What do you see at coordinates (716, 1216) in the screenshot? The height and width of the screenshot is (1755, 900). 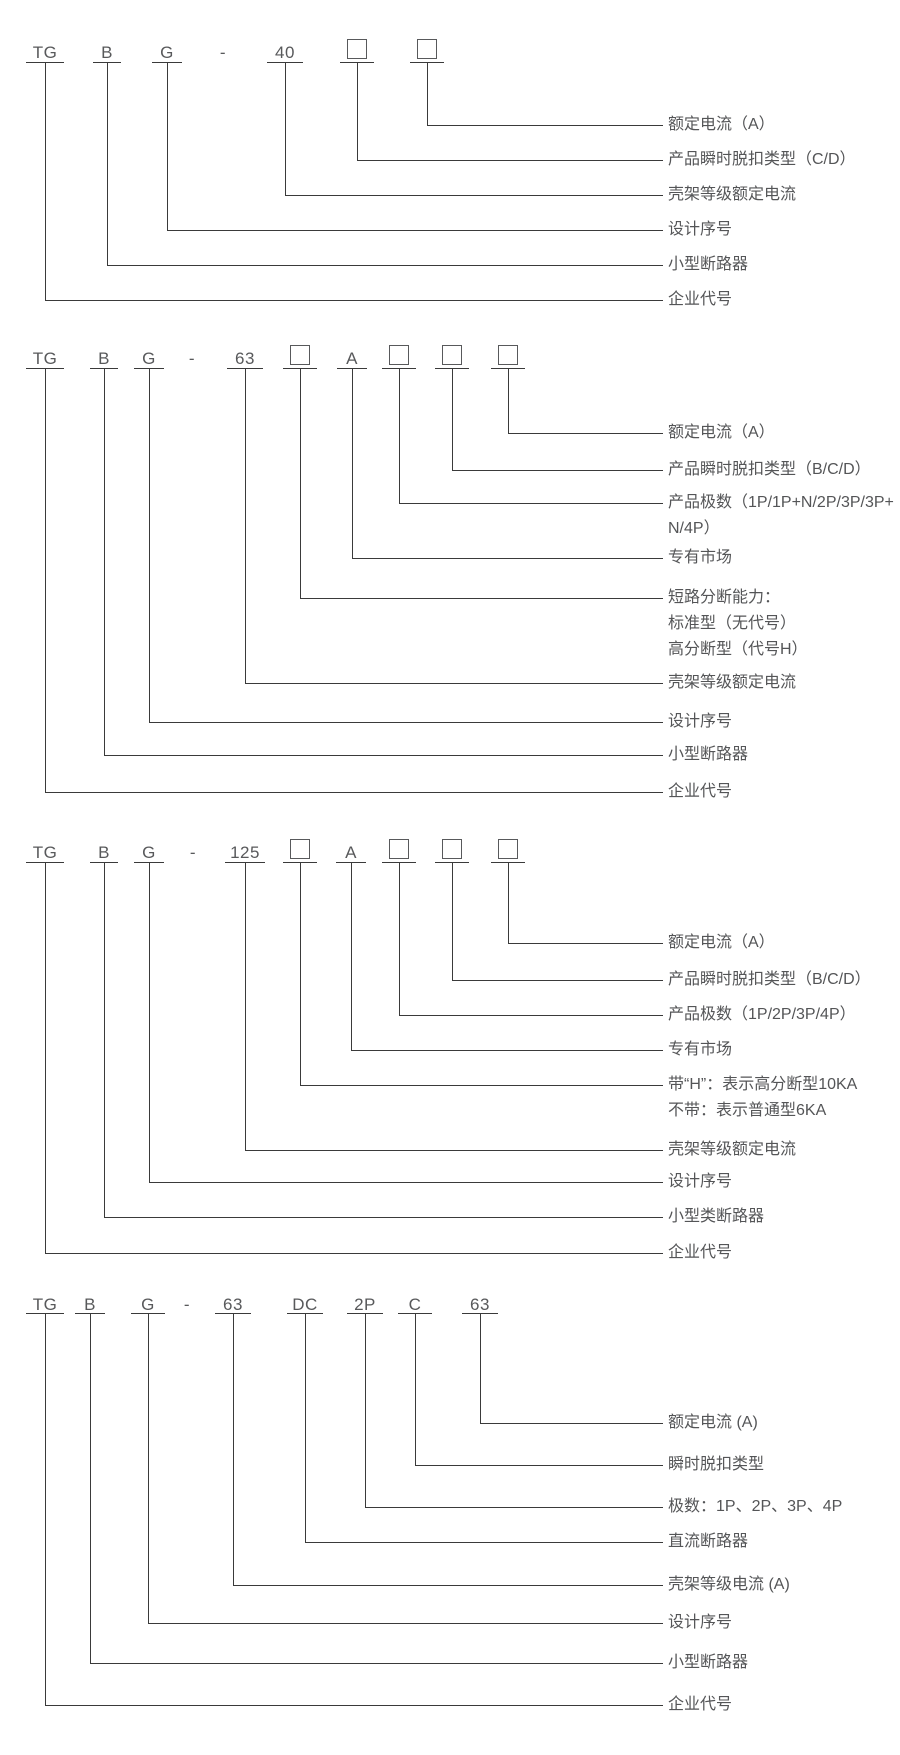 I see `label-line: 小型类断路器` at bounding box center [716, 1216].